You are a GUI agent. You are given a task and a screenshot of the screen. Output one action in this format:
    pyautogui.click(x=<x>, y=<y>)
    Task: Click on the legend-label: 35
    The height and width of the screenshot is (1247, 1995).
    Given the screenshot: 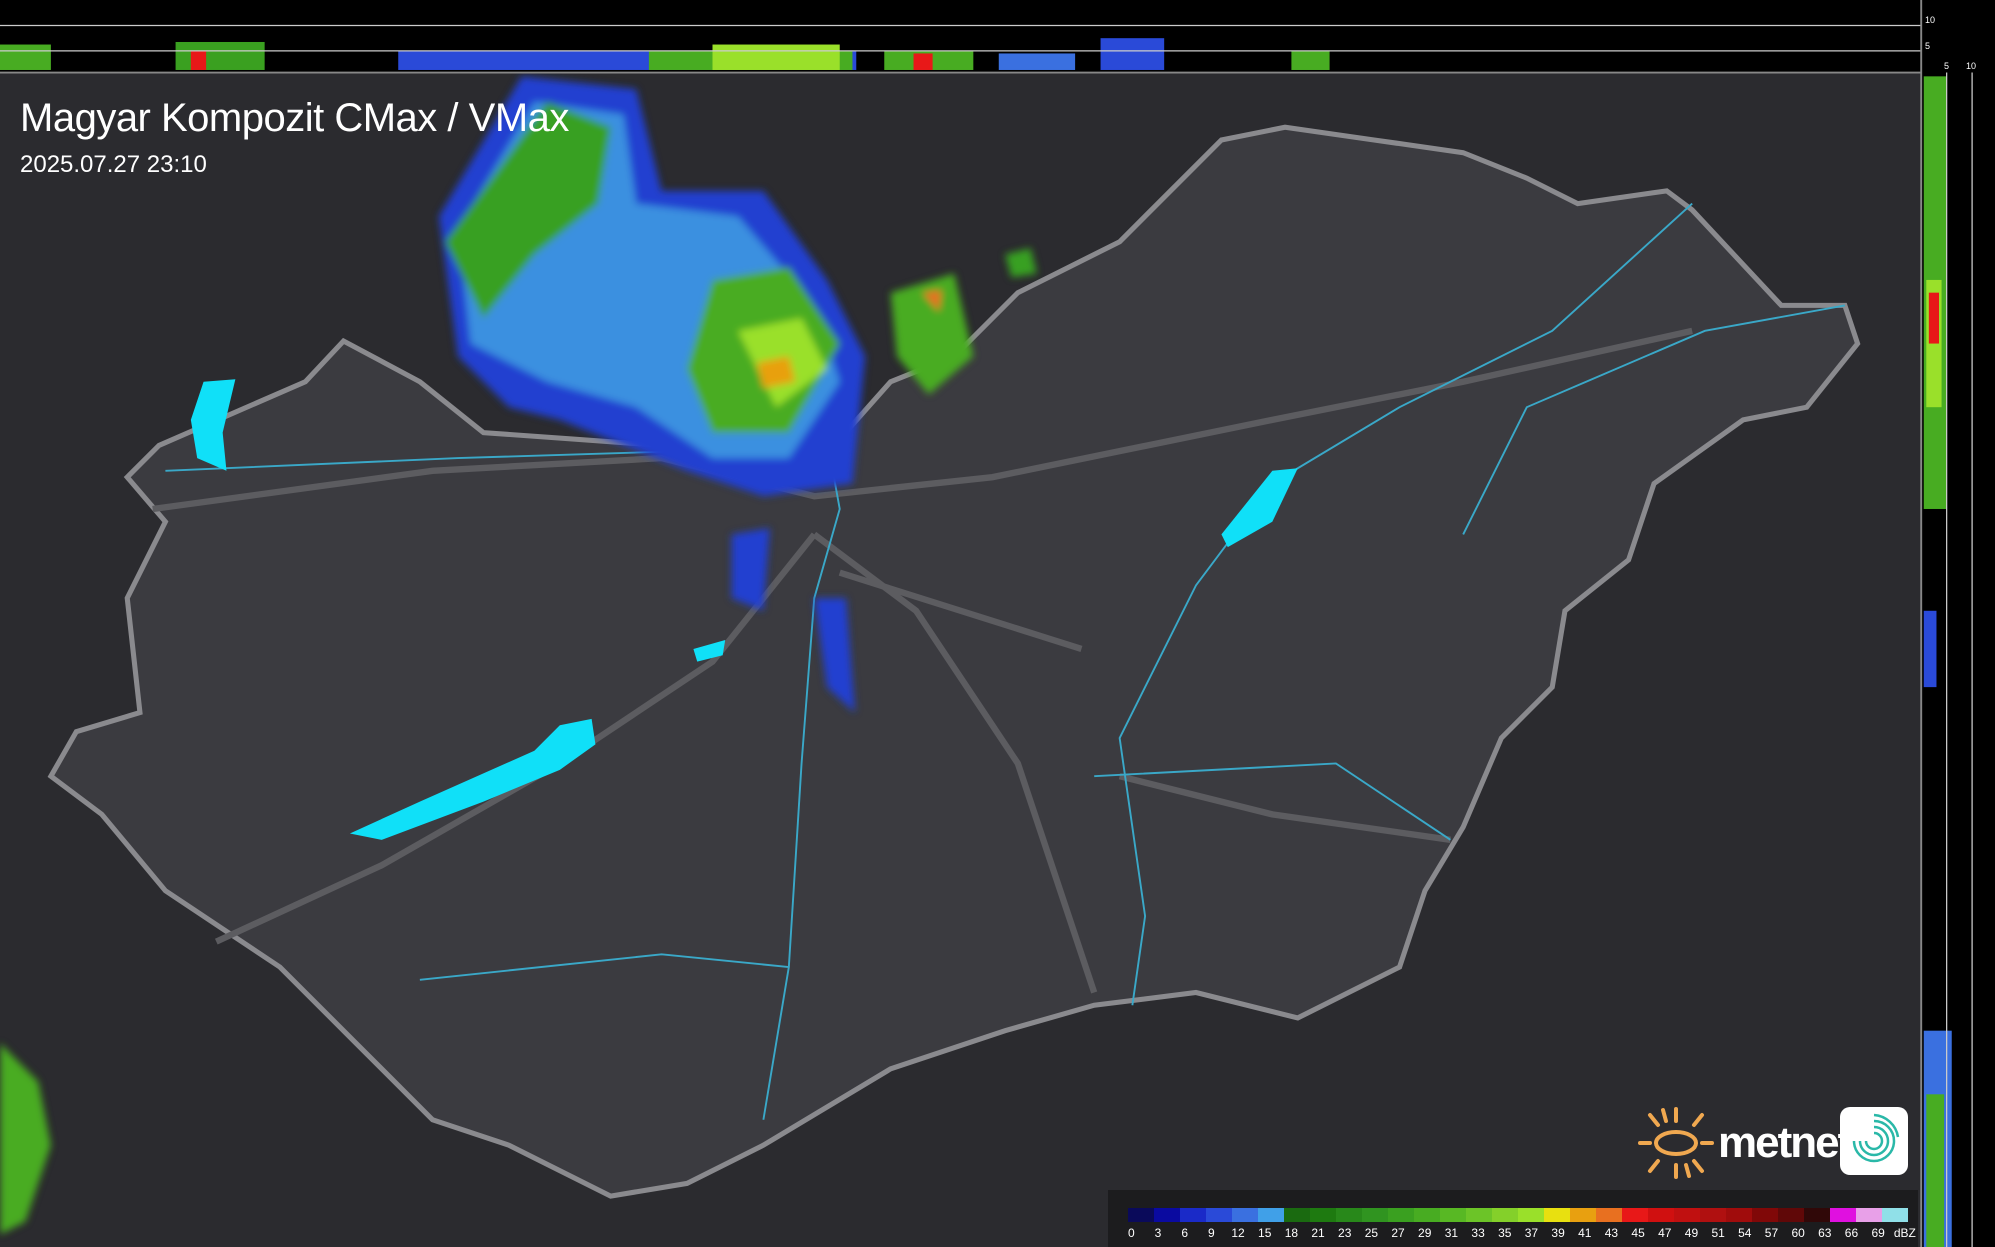 What is the action you would take?
    pyautogui.click(x=1505, y=1233)
    